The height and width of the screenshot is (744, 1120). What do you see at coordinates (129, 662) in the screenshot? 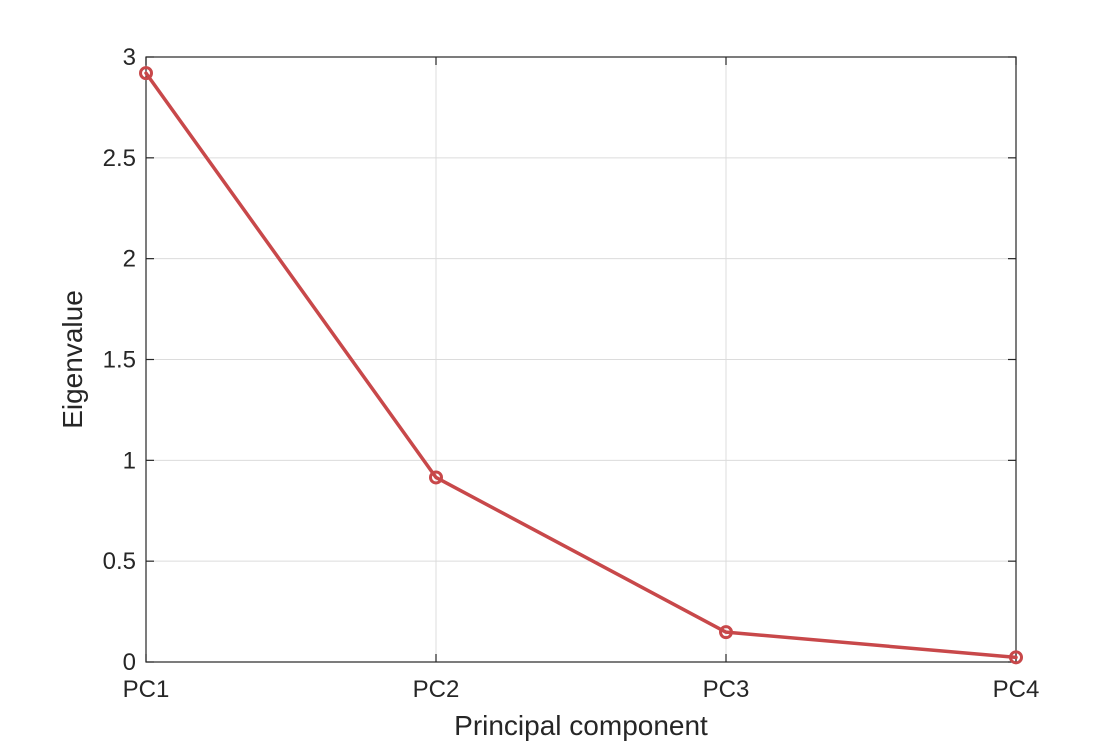
I see `y-tick-label: 0` at bounding box center [129, 662].